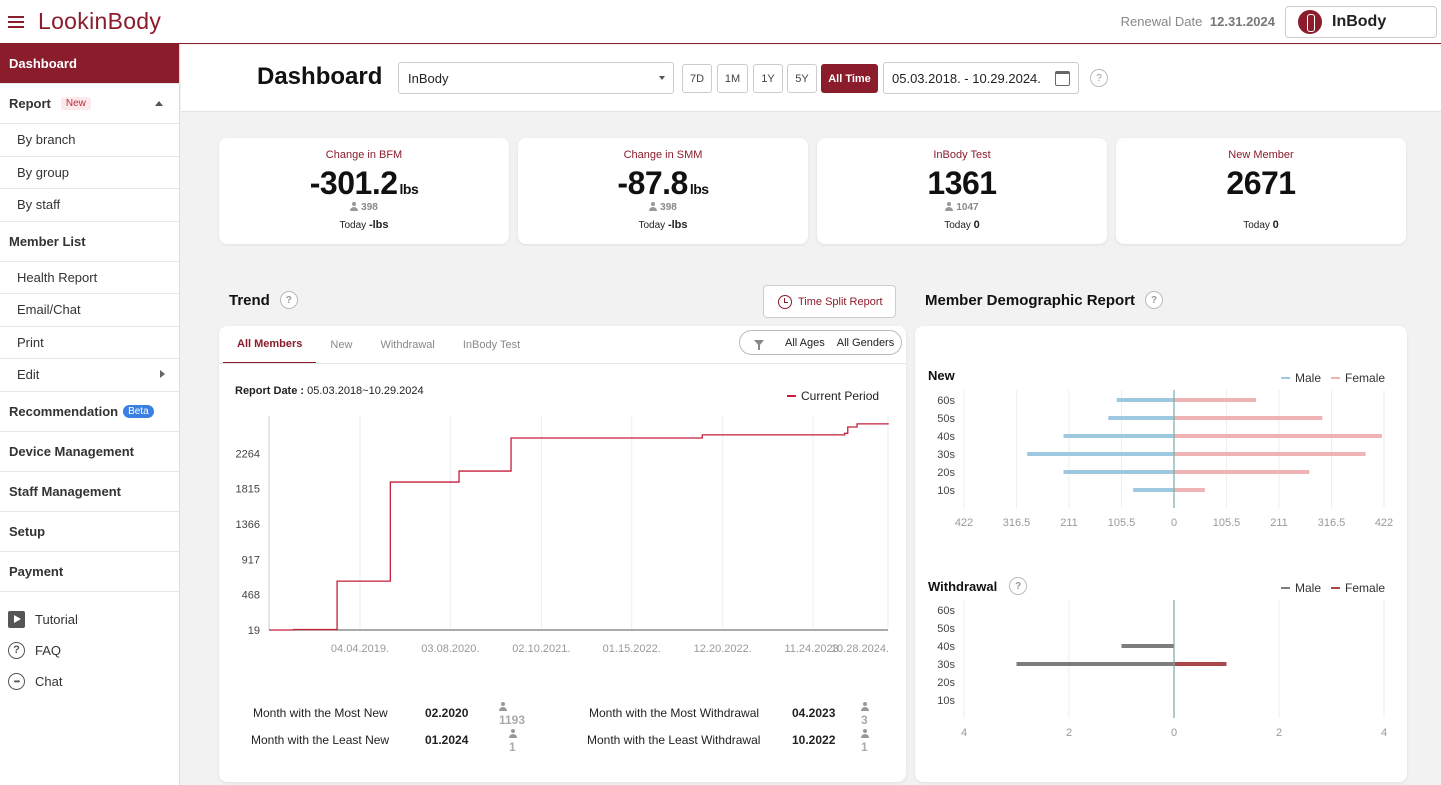  Describe the element at coordinates (1017, 523) in the screenshot. I see `x-tick-label: 316.5` at that location.